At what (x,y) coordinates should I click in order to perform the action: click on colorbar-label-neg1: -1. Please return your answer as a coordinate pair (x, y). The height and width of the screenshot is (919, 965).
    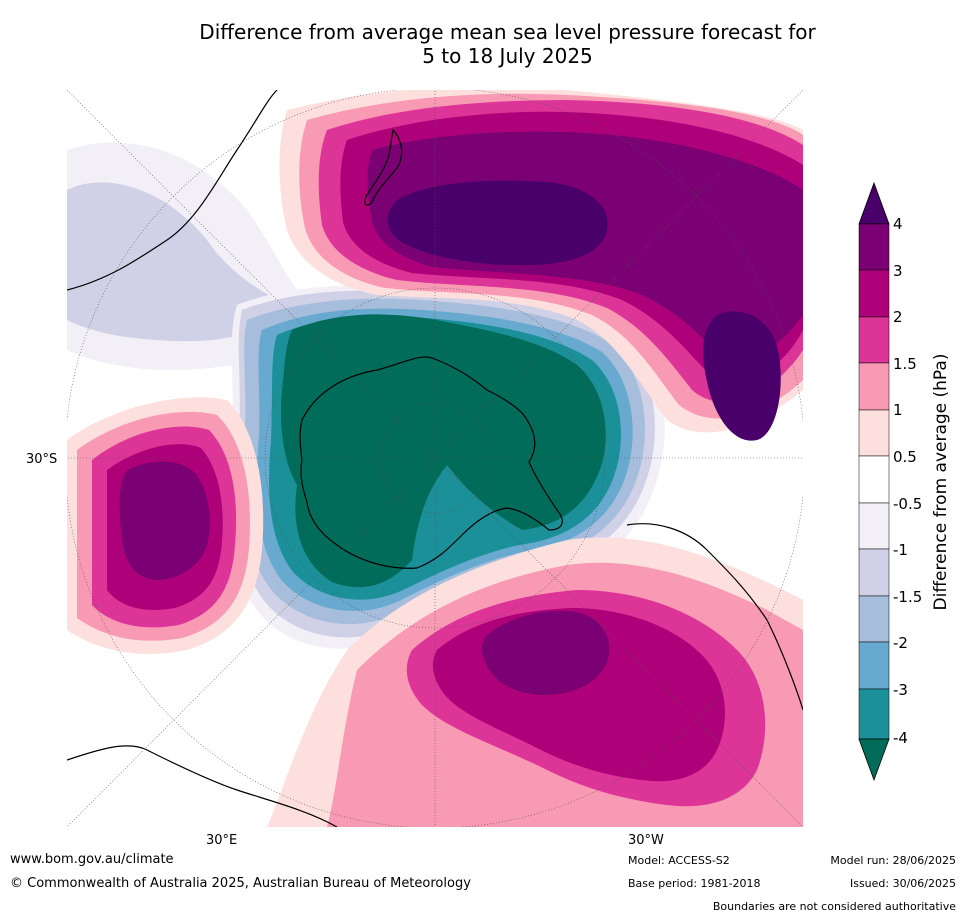
    Looking at the image, I should click on (900, 550).